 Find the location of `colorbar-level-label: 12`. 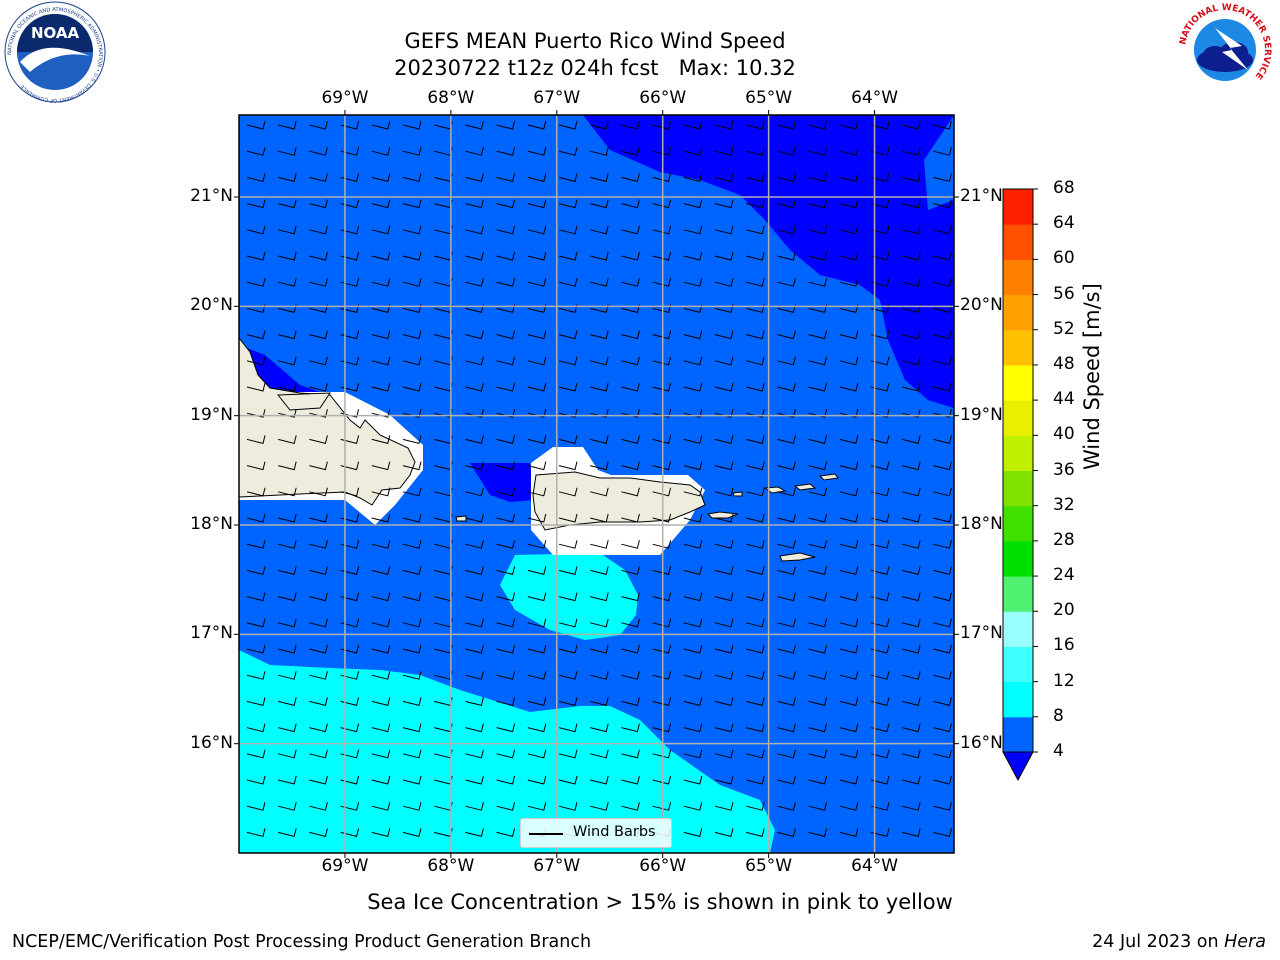

colorbar-level-label: 12 is located at coordinates (1064, 680).